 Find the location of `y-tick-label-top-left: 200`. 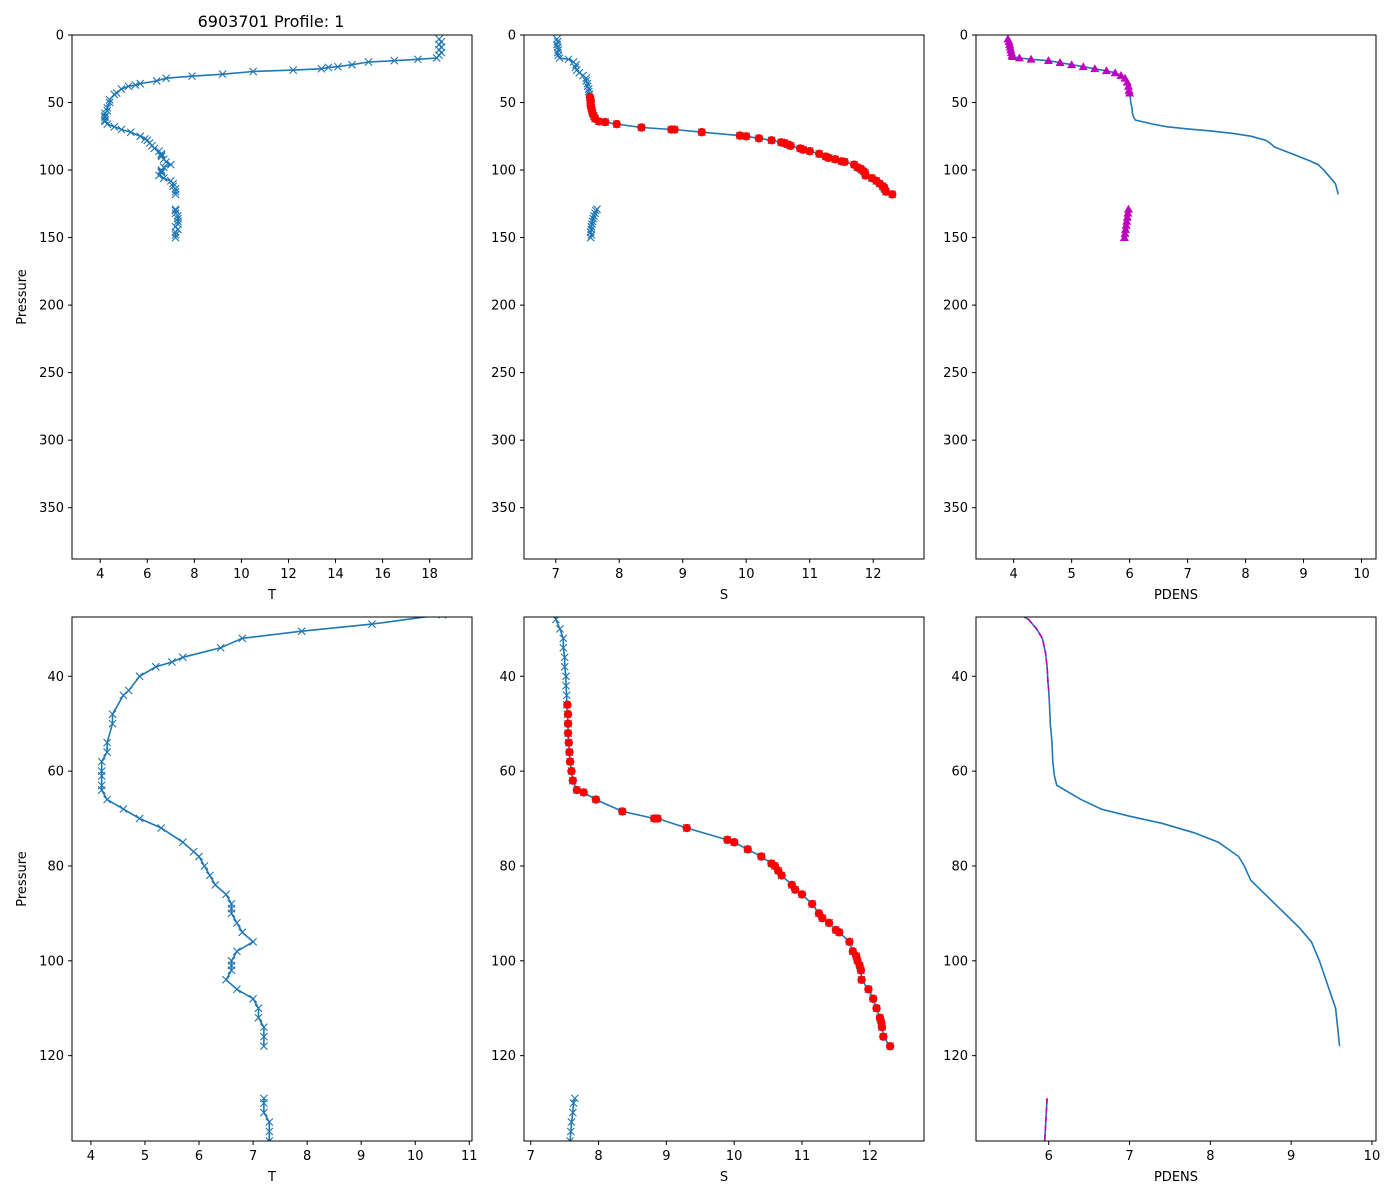

y-tick-label-top-left: 200 is located at coordinates (51, 306).